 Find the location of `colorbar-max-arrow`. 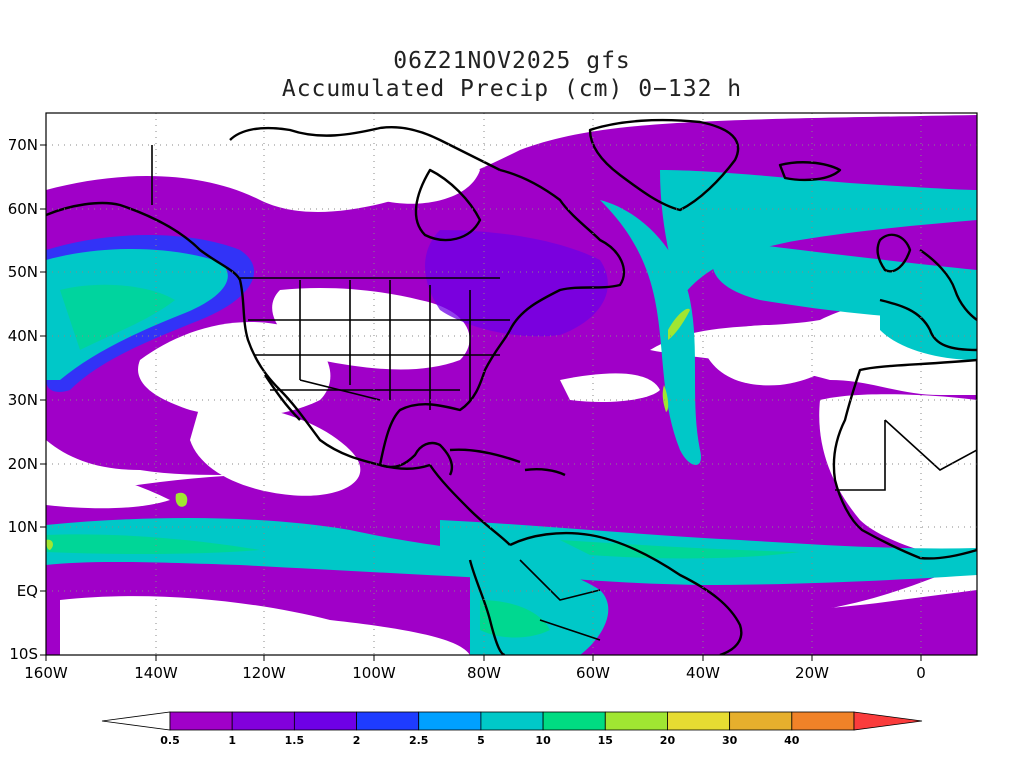

colorbar-max-arrow is located at coordinates (888, 721).